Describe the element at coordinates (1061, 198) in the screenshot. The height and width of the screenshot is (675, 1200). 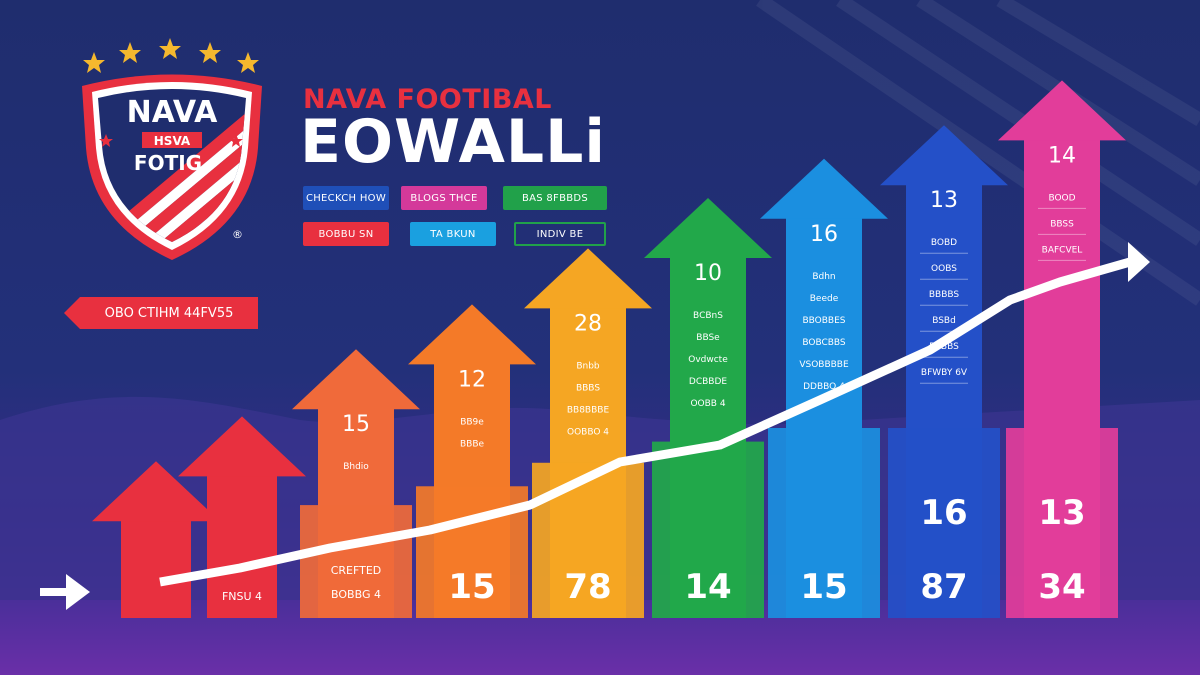
I see `bar-small-text: BOOD` at that location.